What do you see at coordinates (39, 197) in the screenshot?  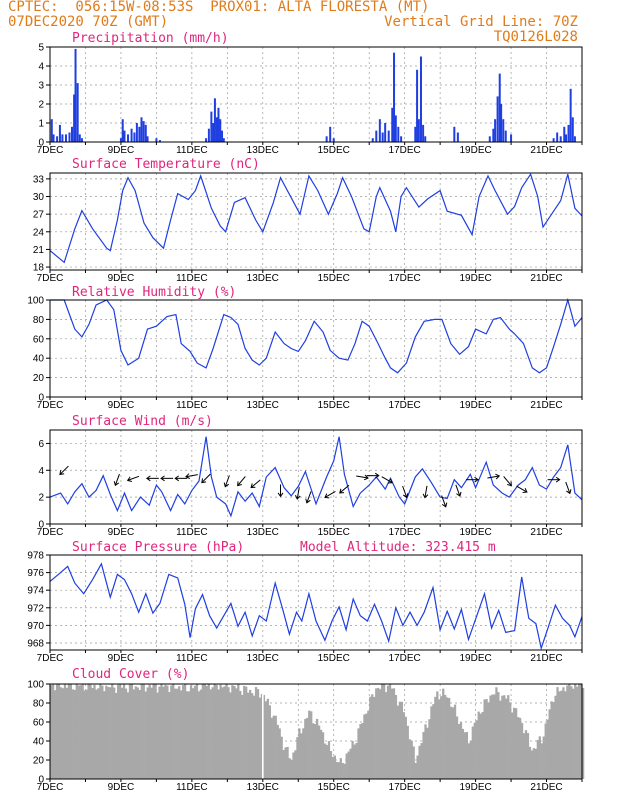 I see `y-tick-label: 30` at bounding box center [39, 197].